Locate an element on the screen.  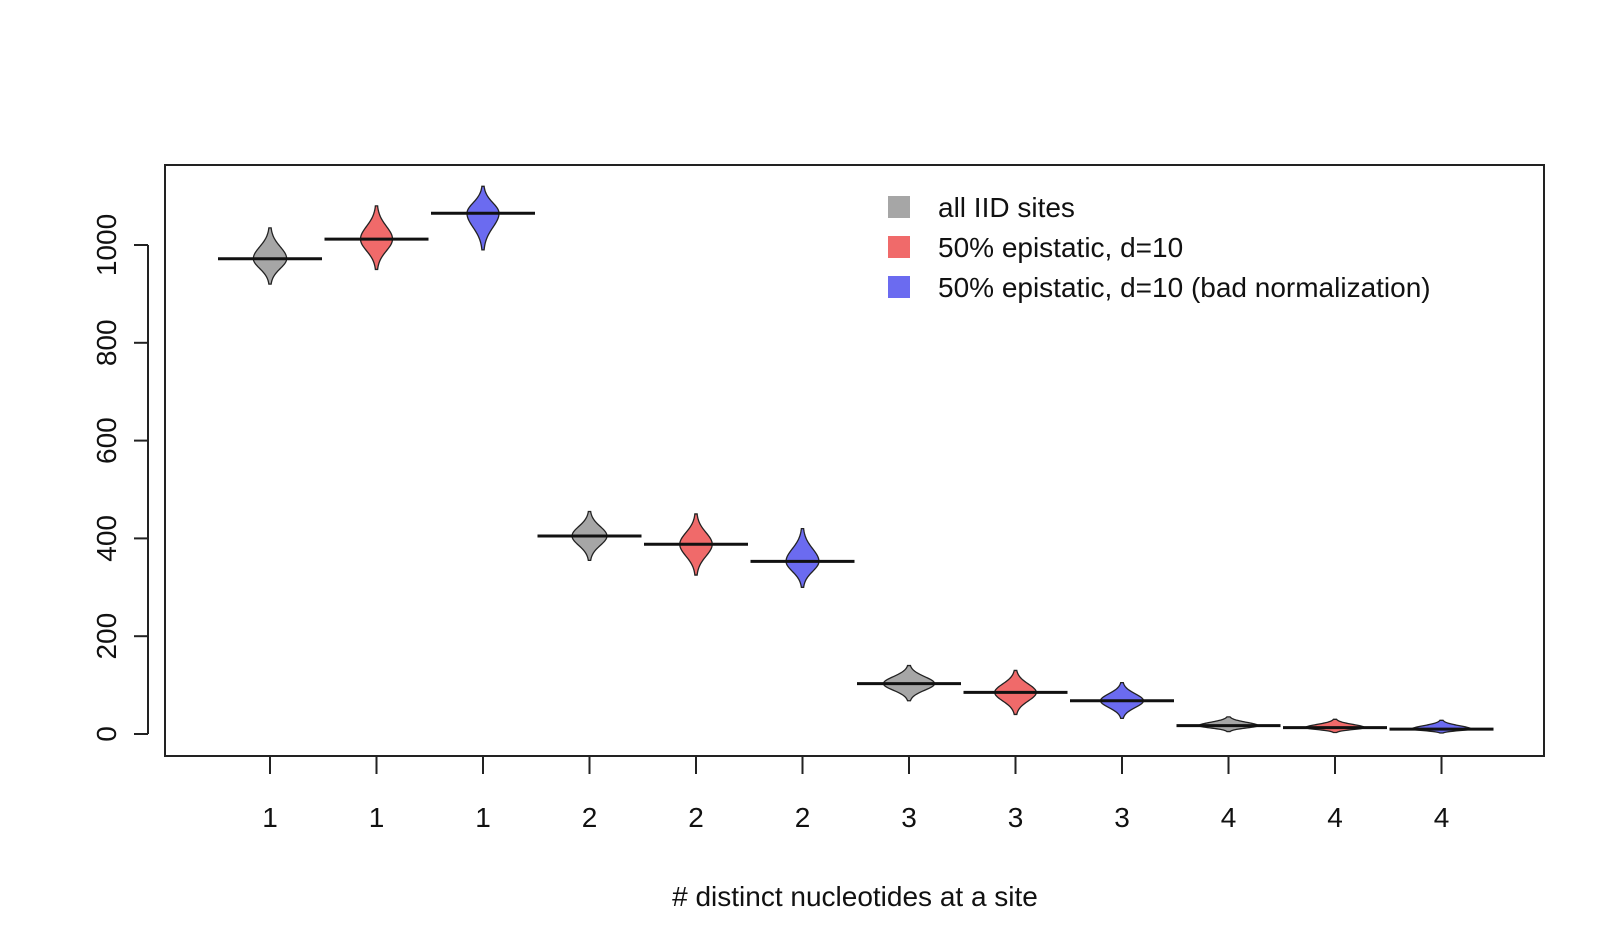
legend-label-1: all IID sites is located at coordinates (1006, 207).